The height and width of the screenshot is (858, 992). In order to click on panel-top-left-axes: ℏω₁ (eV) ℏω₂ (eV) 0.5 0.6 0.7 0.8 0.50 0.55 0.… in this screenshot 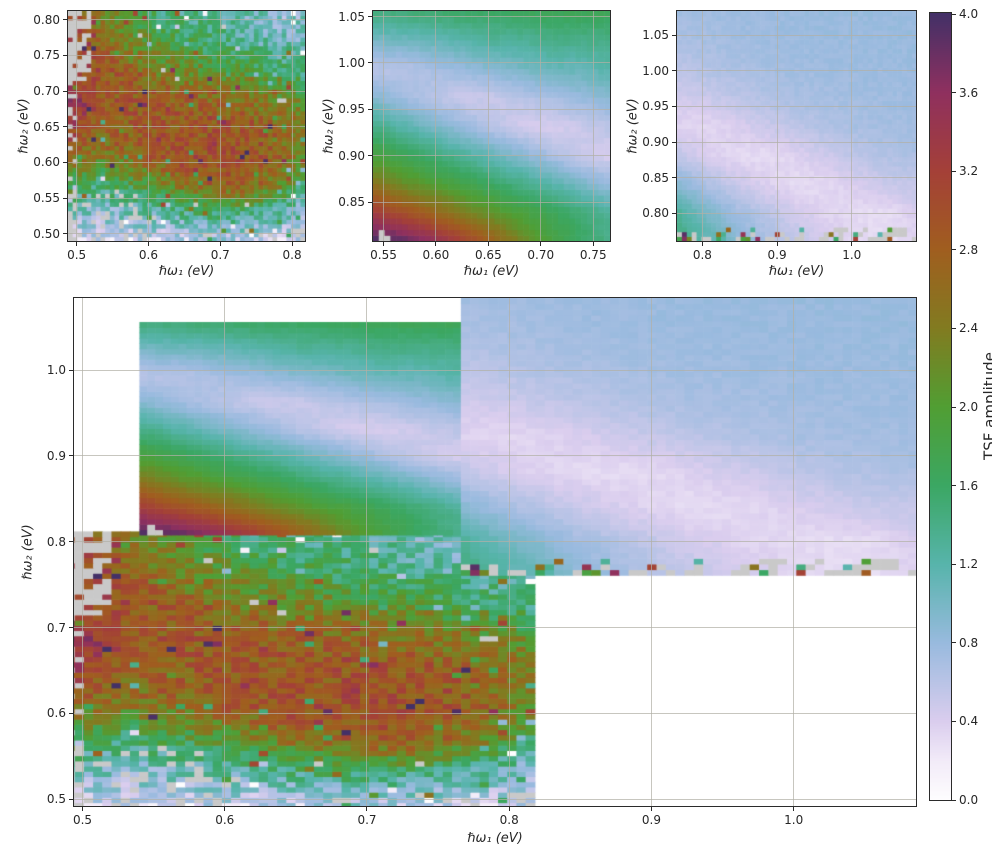, I will do `click(161, 144)`.